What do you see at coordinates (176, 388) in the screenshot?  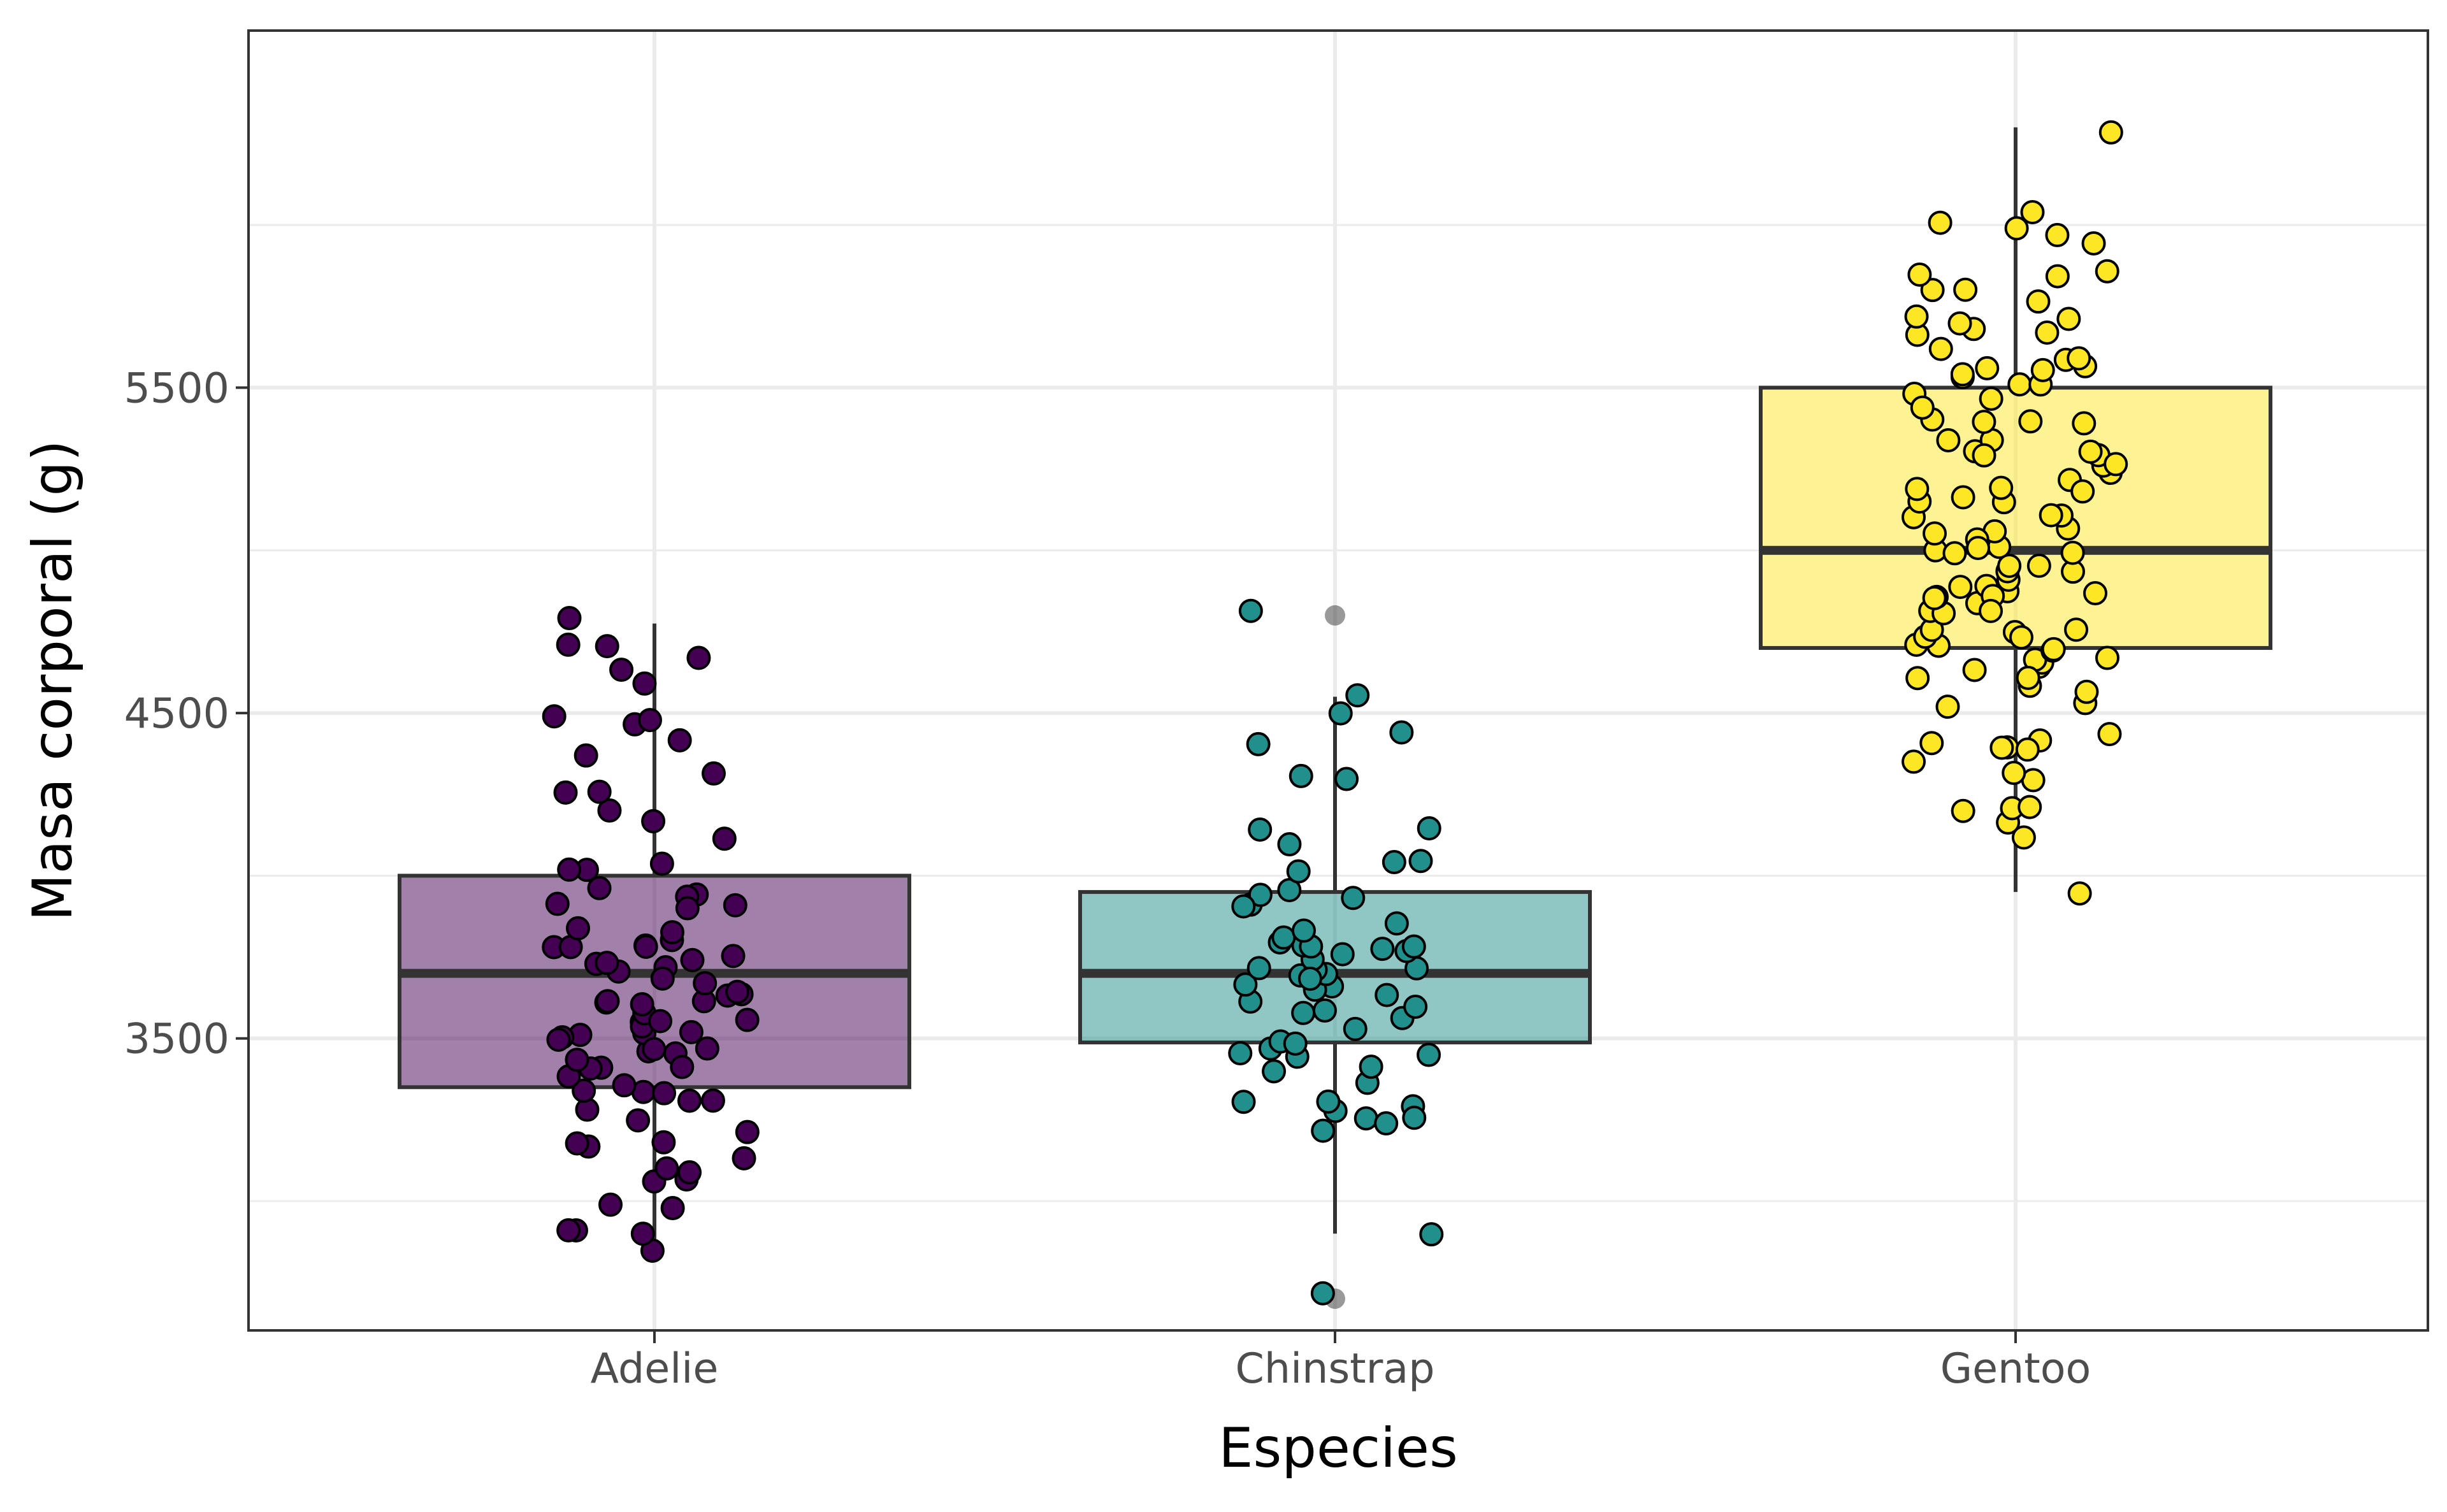 I see `y-tick-label: 5500` at bounding box center [176, 388].